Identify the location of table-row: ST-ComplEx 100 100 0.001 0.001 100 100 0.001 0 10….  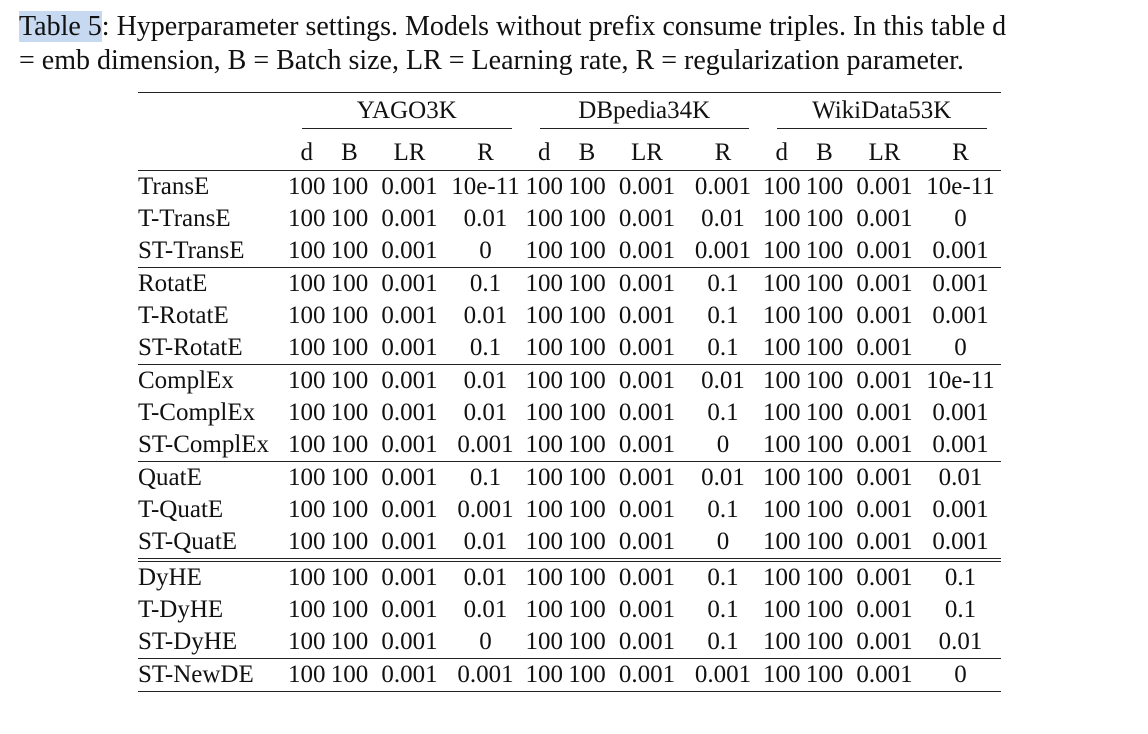
(569, 445).